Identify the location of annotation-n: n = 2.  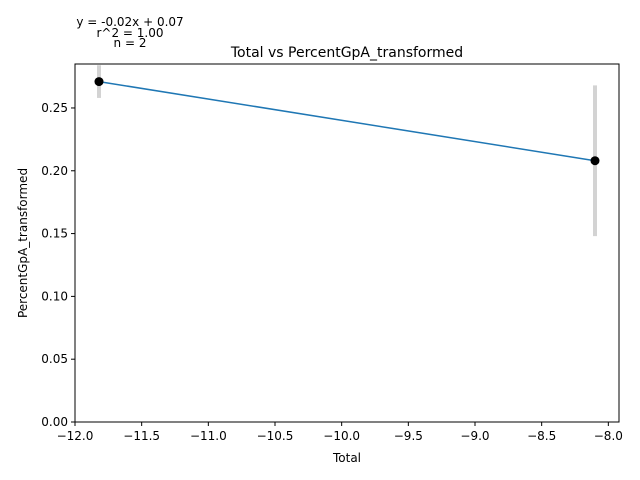
(130, 43).